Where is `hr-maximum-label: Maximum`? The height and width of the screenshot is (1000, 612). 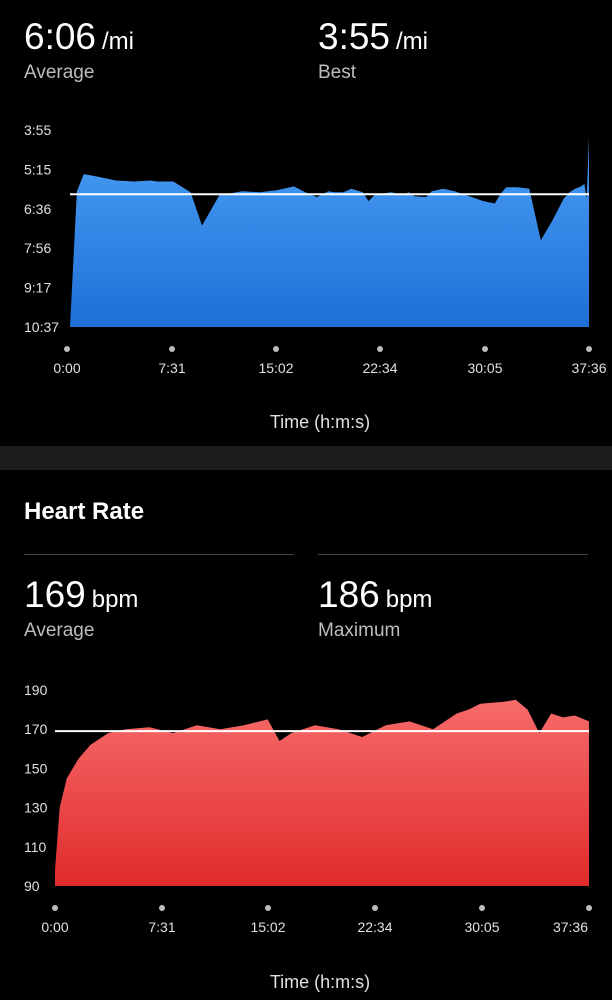
hr-maximum-label: Maximum is located at coordinates (359, 630).